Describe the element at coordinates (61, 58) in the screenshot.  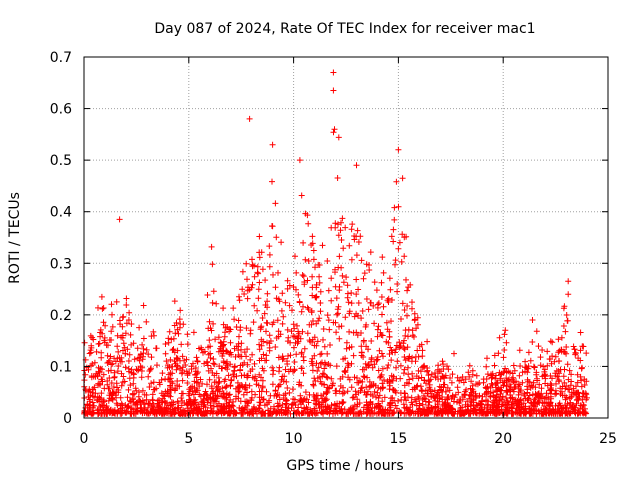
I see `y-tick-label: 0.7` at that location.